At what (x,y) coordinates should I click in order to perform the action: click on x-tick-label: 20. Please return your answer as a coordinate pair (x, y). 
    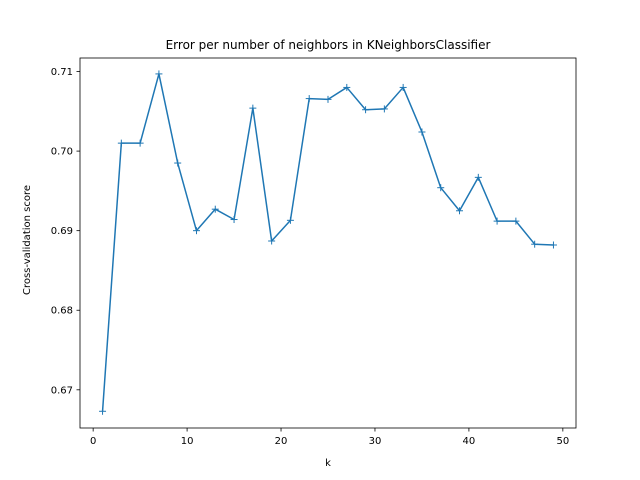
    Looking at the image, I should click on (281, 441).